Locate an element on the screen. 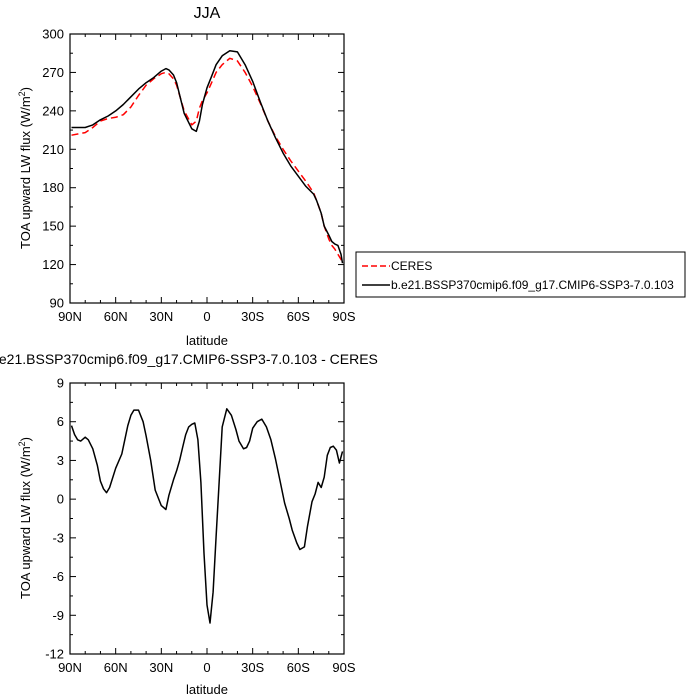 The width and height of the screenshot is (700, 700). bottom-x-tick-label: 30S is located at coordinates (252, 667).